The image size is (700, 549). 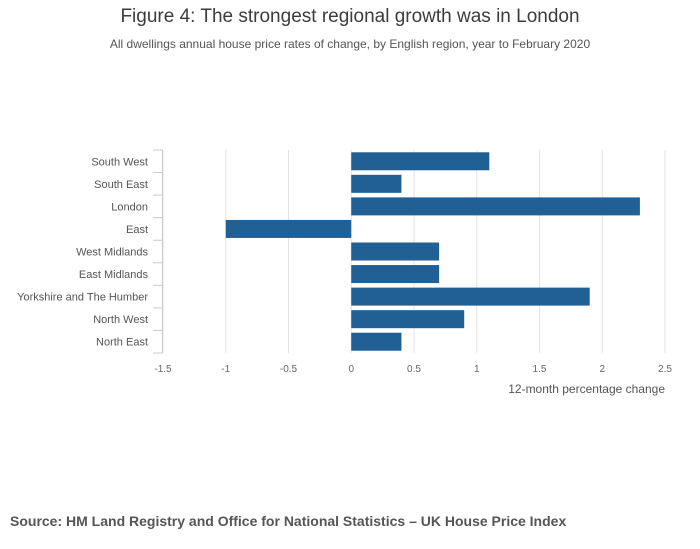 I want to click on x-tick-label: 0, so click(x=351, y=369).